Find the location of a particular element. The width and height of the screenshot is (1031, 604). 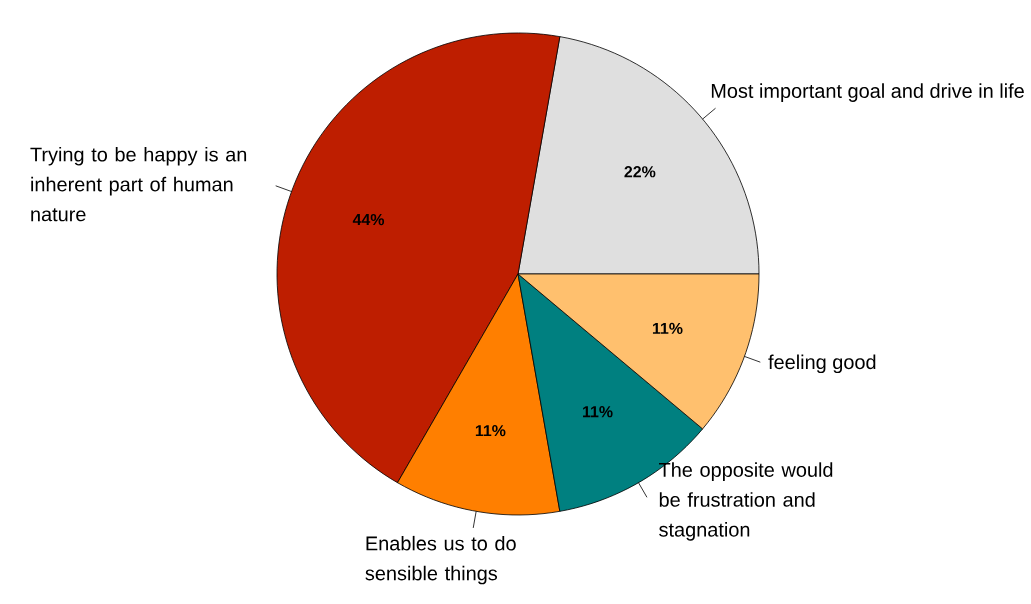

data-label: 44% is located at coordinates (368, 219).